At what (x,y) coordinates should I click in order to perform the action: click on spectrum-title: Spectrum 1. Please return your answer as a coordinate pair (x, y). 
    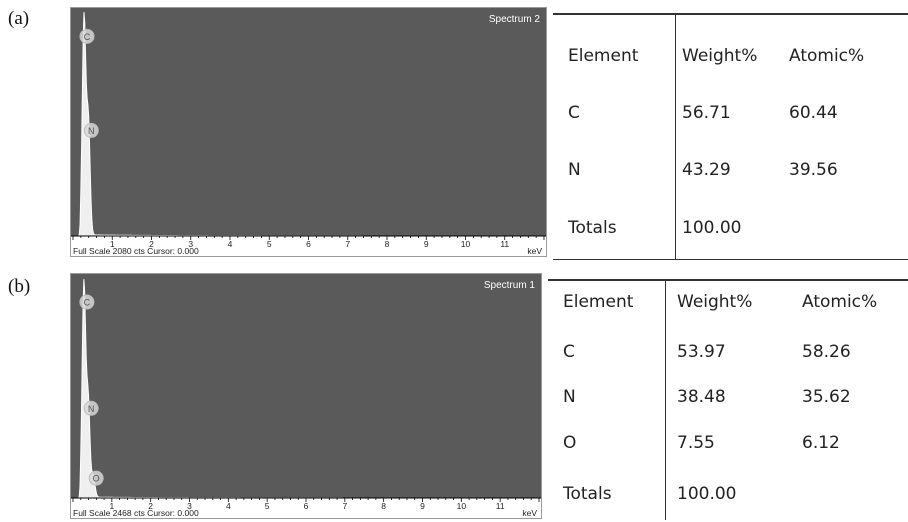
    Looking at the image, I should click on (510, 285).